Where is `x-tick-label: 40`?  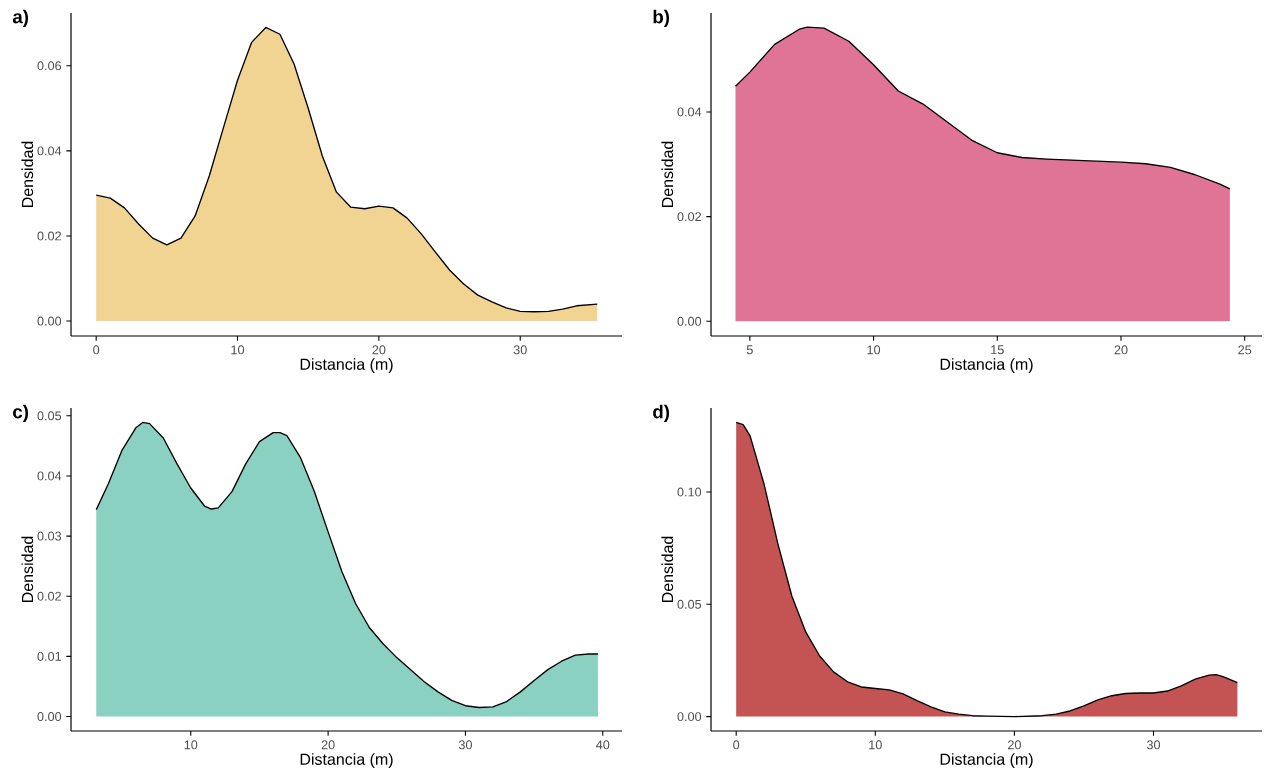
x-tick-label: 40 is located at coordinates (603, 745).